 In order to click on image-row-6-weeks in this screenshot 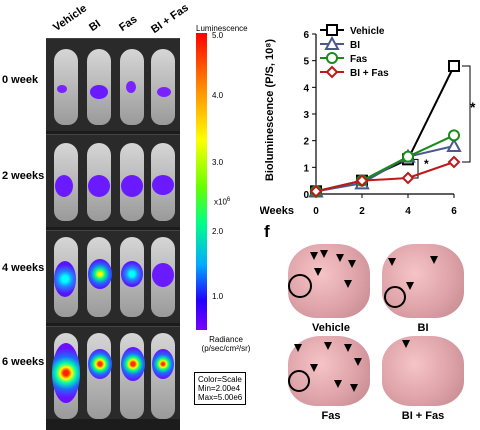, I will do `click(113, 372)`.